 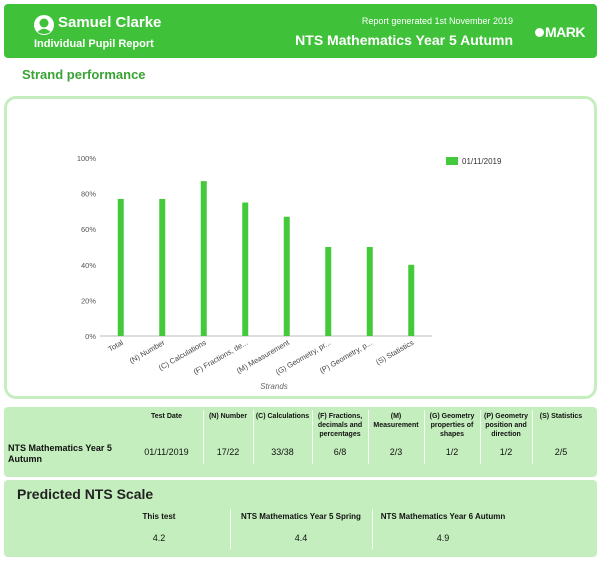 I want to click on predicted-title: Predicted NTS Scale, so click(x=85, y=494).